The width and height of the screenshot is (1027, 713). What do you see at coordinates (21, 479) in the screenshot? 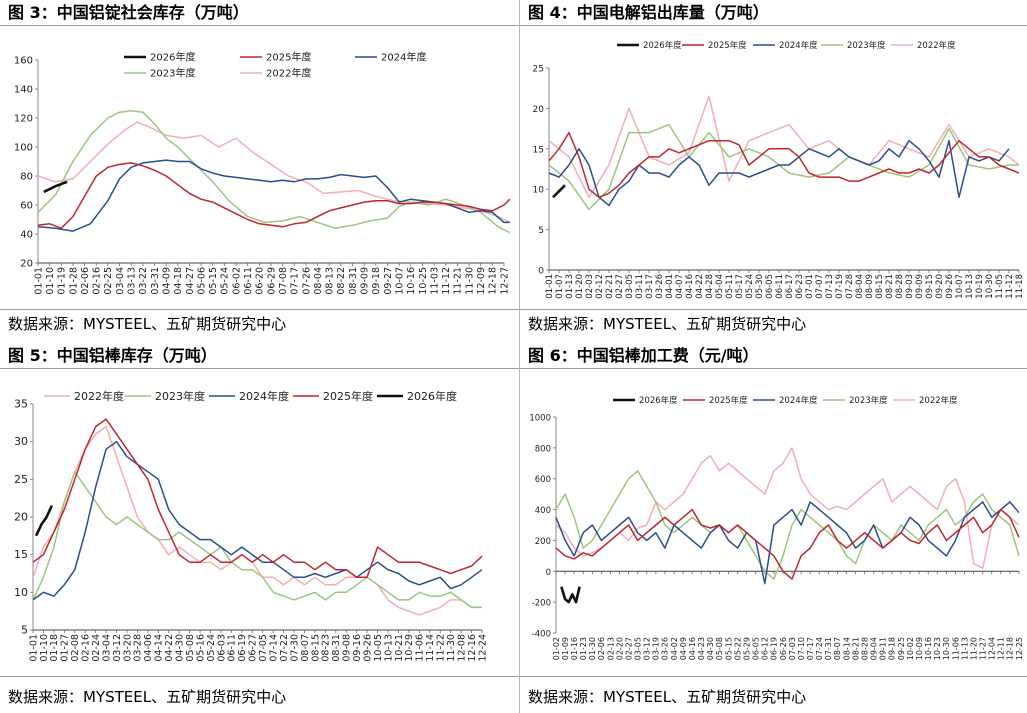
I see `y-tick-label: 25` at bounding box center [21, 479].